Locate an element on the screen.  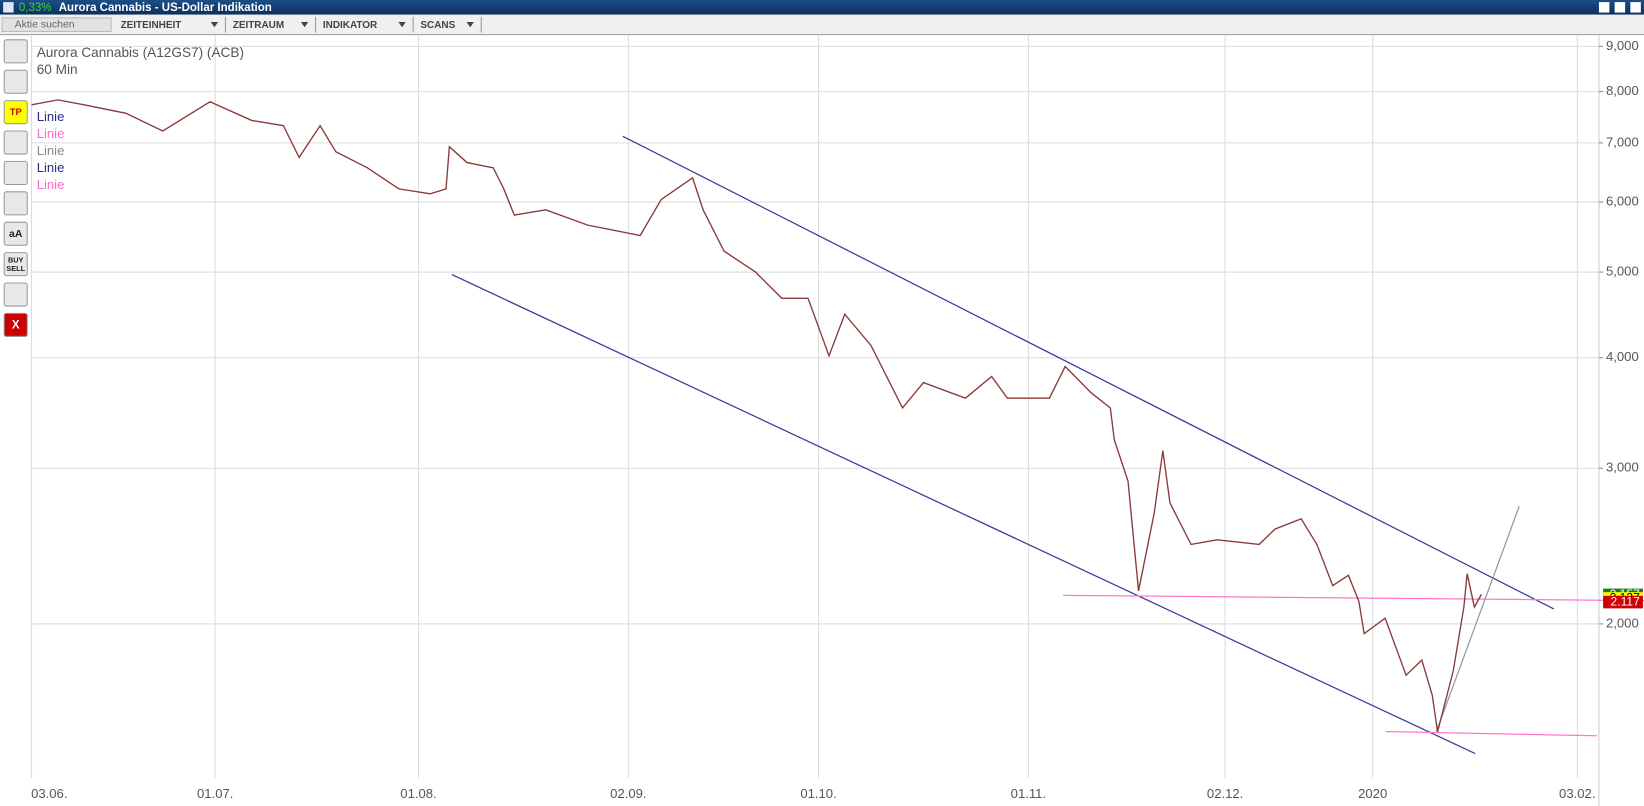
x-tick-label: 02.09. is located at coordinates (628, 793).